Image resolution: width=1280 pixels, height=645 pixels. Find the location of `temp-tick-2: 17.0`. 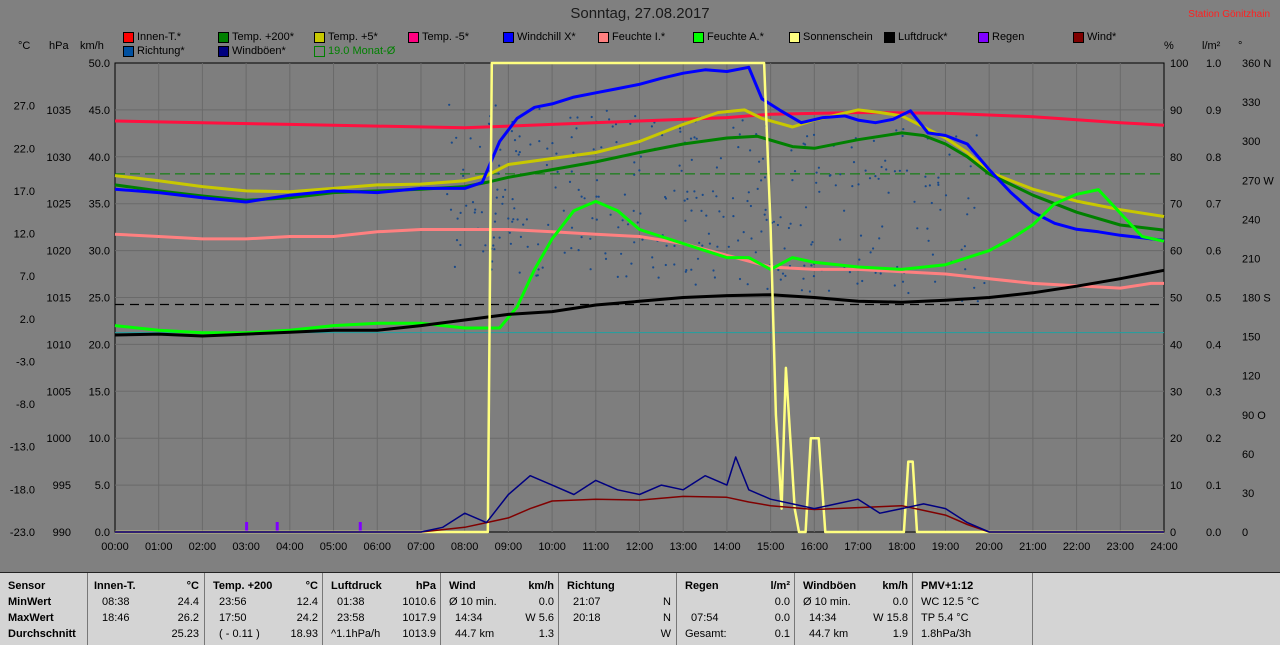

temp-tick-2: 17.0 is located at coordinates (24, 192).